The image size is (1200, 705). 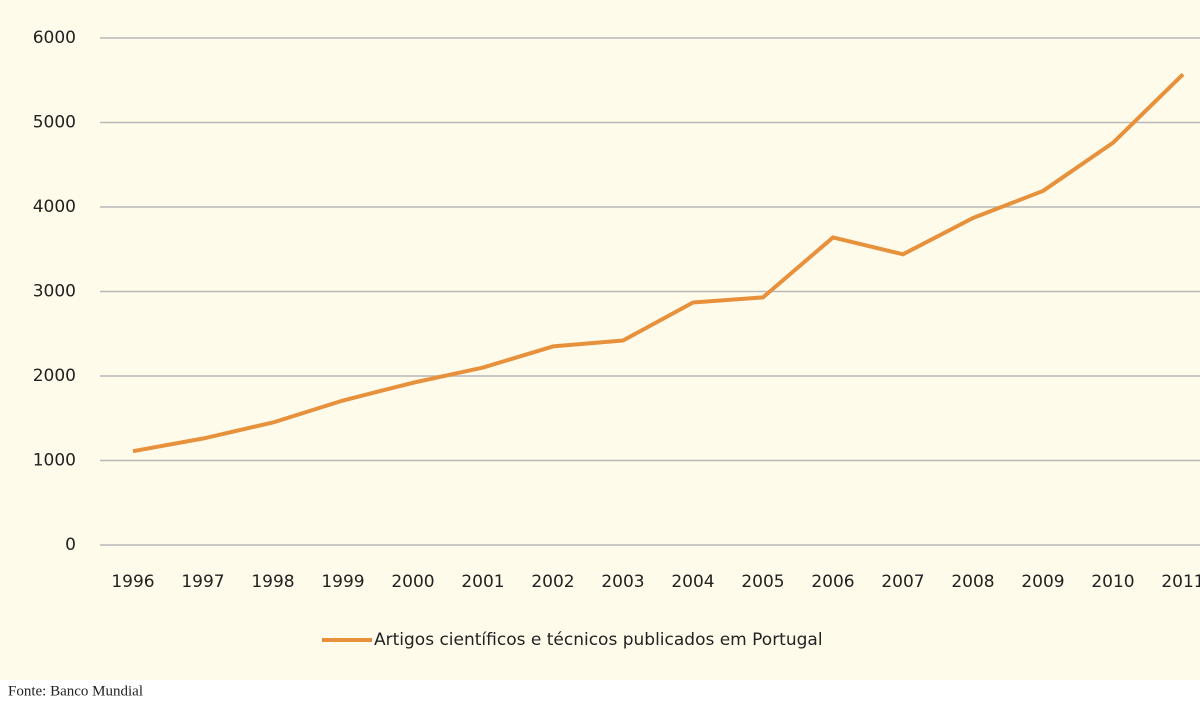 I want to click on x-tick-label: 2006, so click(x=832, y=582).